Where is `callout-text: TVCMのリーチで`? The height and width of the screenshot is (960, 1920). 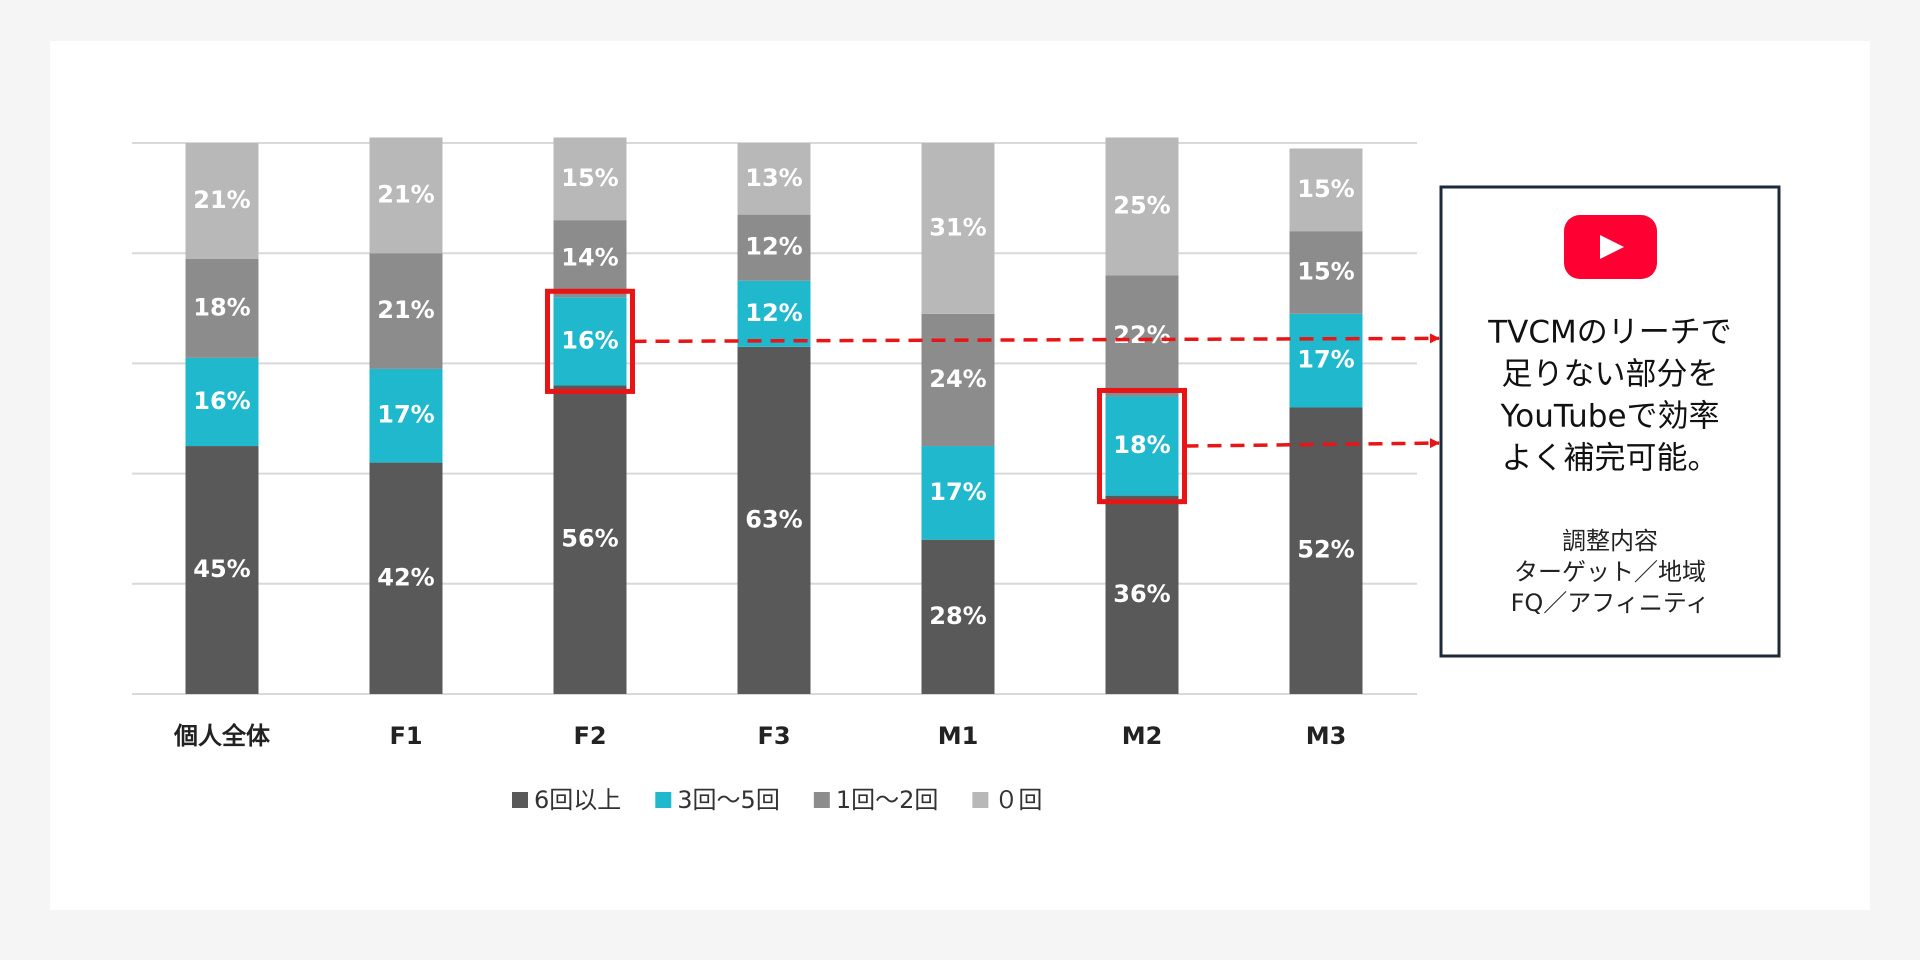
callout-text: TVCMのリーチで is located at coordinates (1609, 333).